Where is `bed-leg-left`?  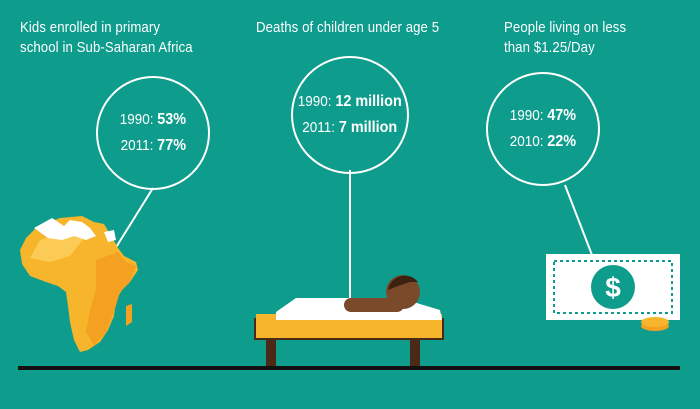 bed-leg-left is located at coordinates (271, 354).